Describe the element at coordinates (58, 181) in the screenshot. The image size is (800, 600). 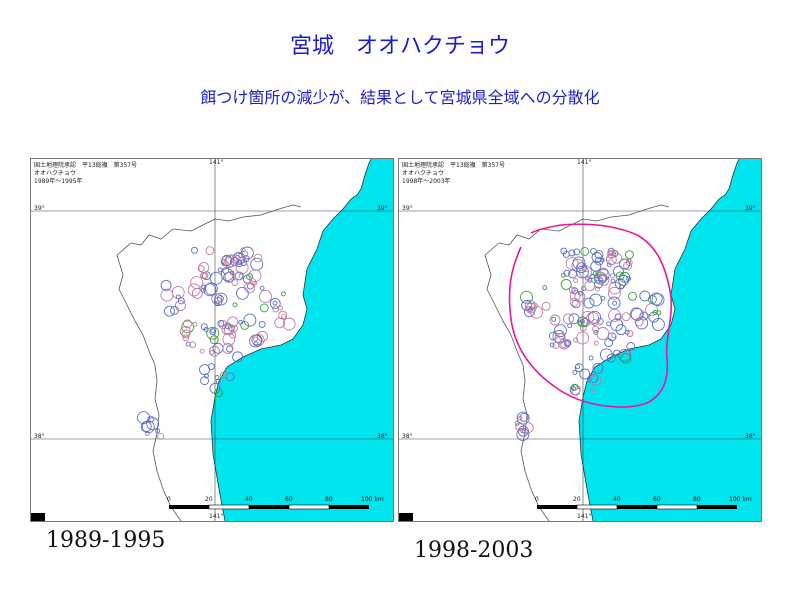
I see `map-header-period: 1989年～1995年` at that location.